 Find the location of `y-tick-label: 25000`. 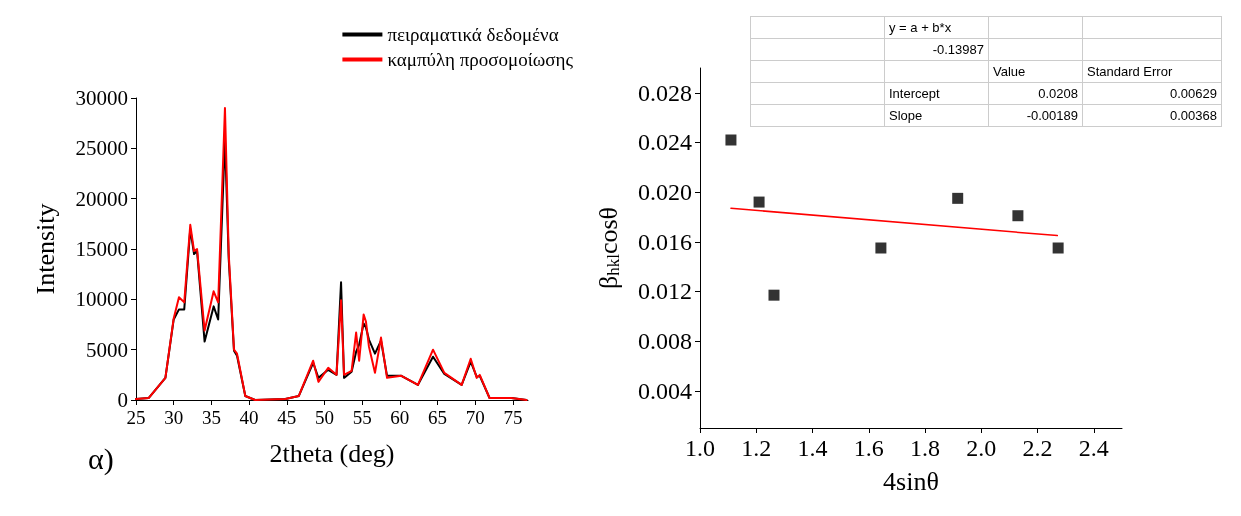

y-tick-label: 25000 is located at coordinates (101, 148).